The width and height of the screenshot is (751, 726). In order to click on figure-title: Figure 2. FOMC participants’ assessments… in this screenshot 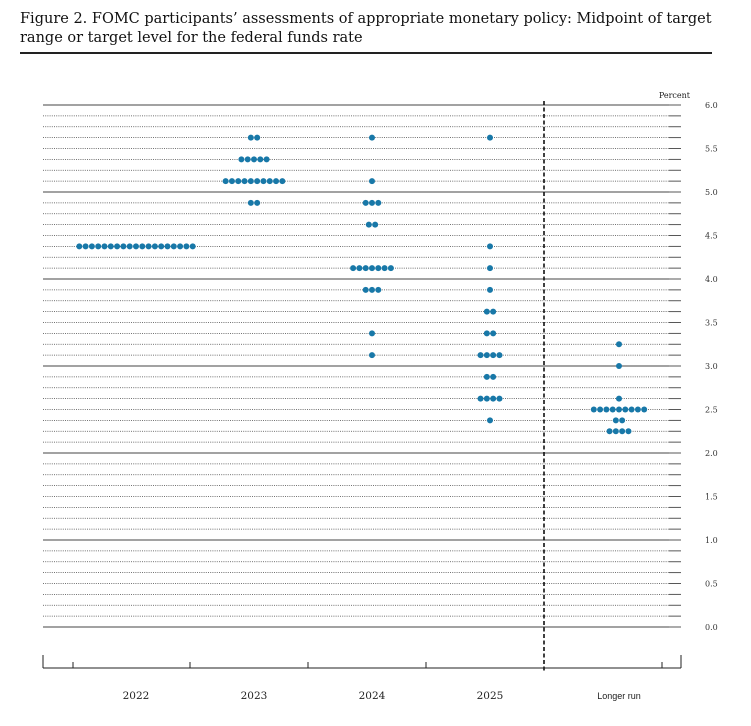, I will do `click(366, 28)`.